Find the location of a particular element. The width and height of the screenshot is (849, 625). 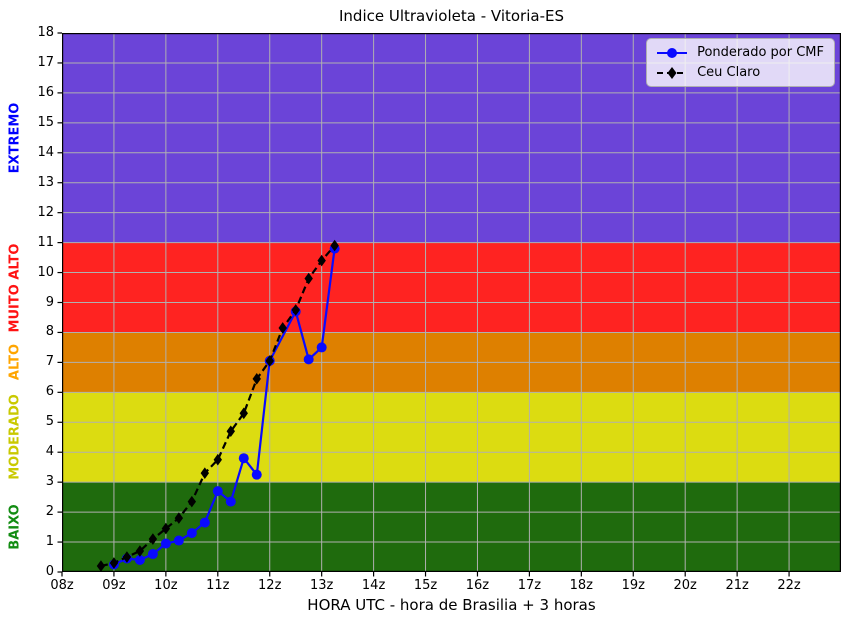

y-tick-label: 0 is located at coordinates (49, 571).